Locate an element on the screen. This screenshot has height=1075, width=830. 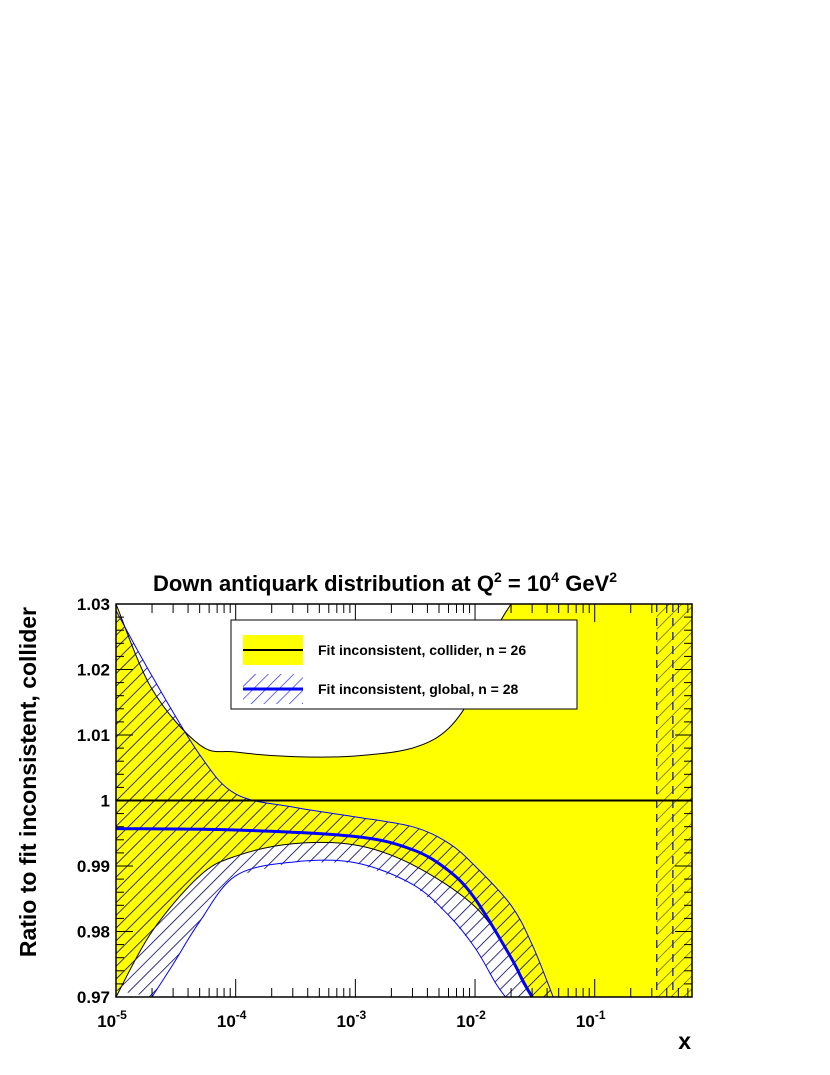
legend-label-collider: Fit inconsistent, collider, n = 26 is located at coordinates (422, 650).